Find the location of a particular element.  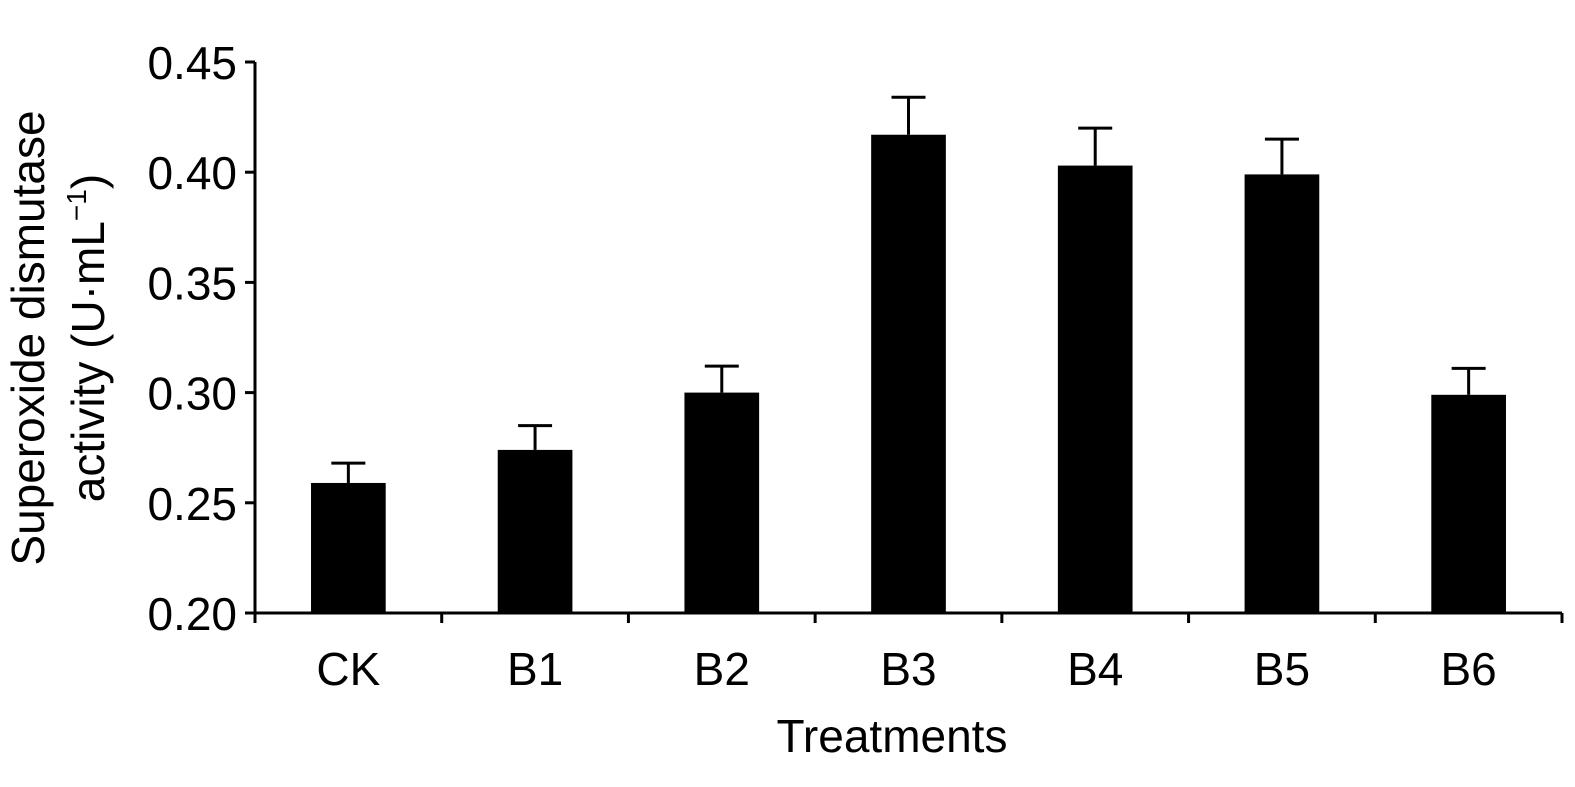

y-ticks: 0.20 0.25 0.30 0.35 0.40 0.45 is located at coordinates (201, 338).